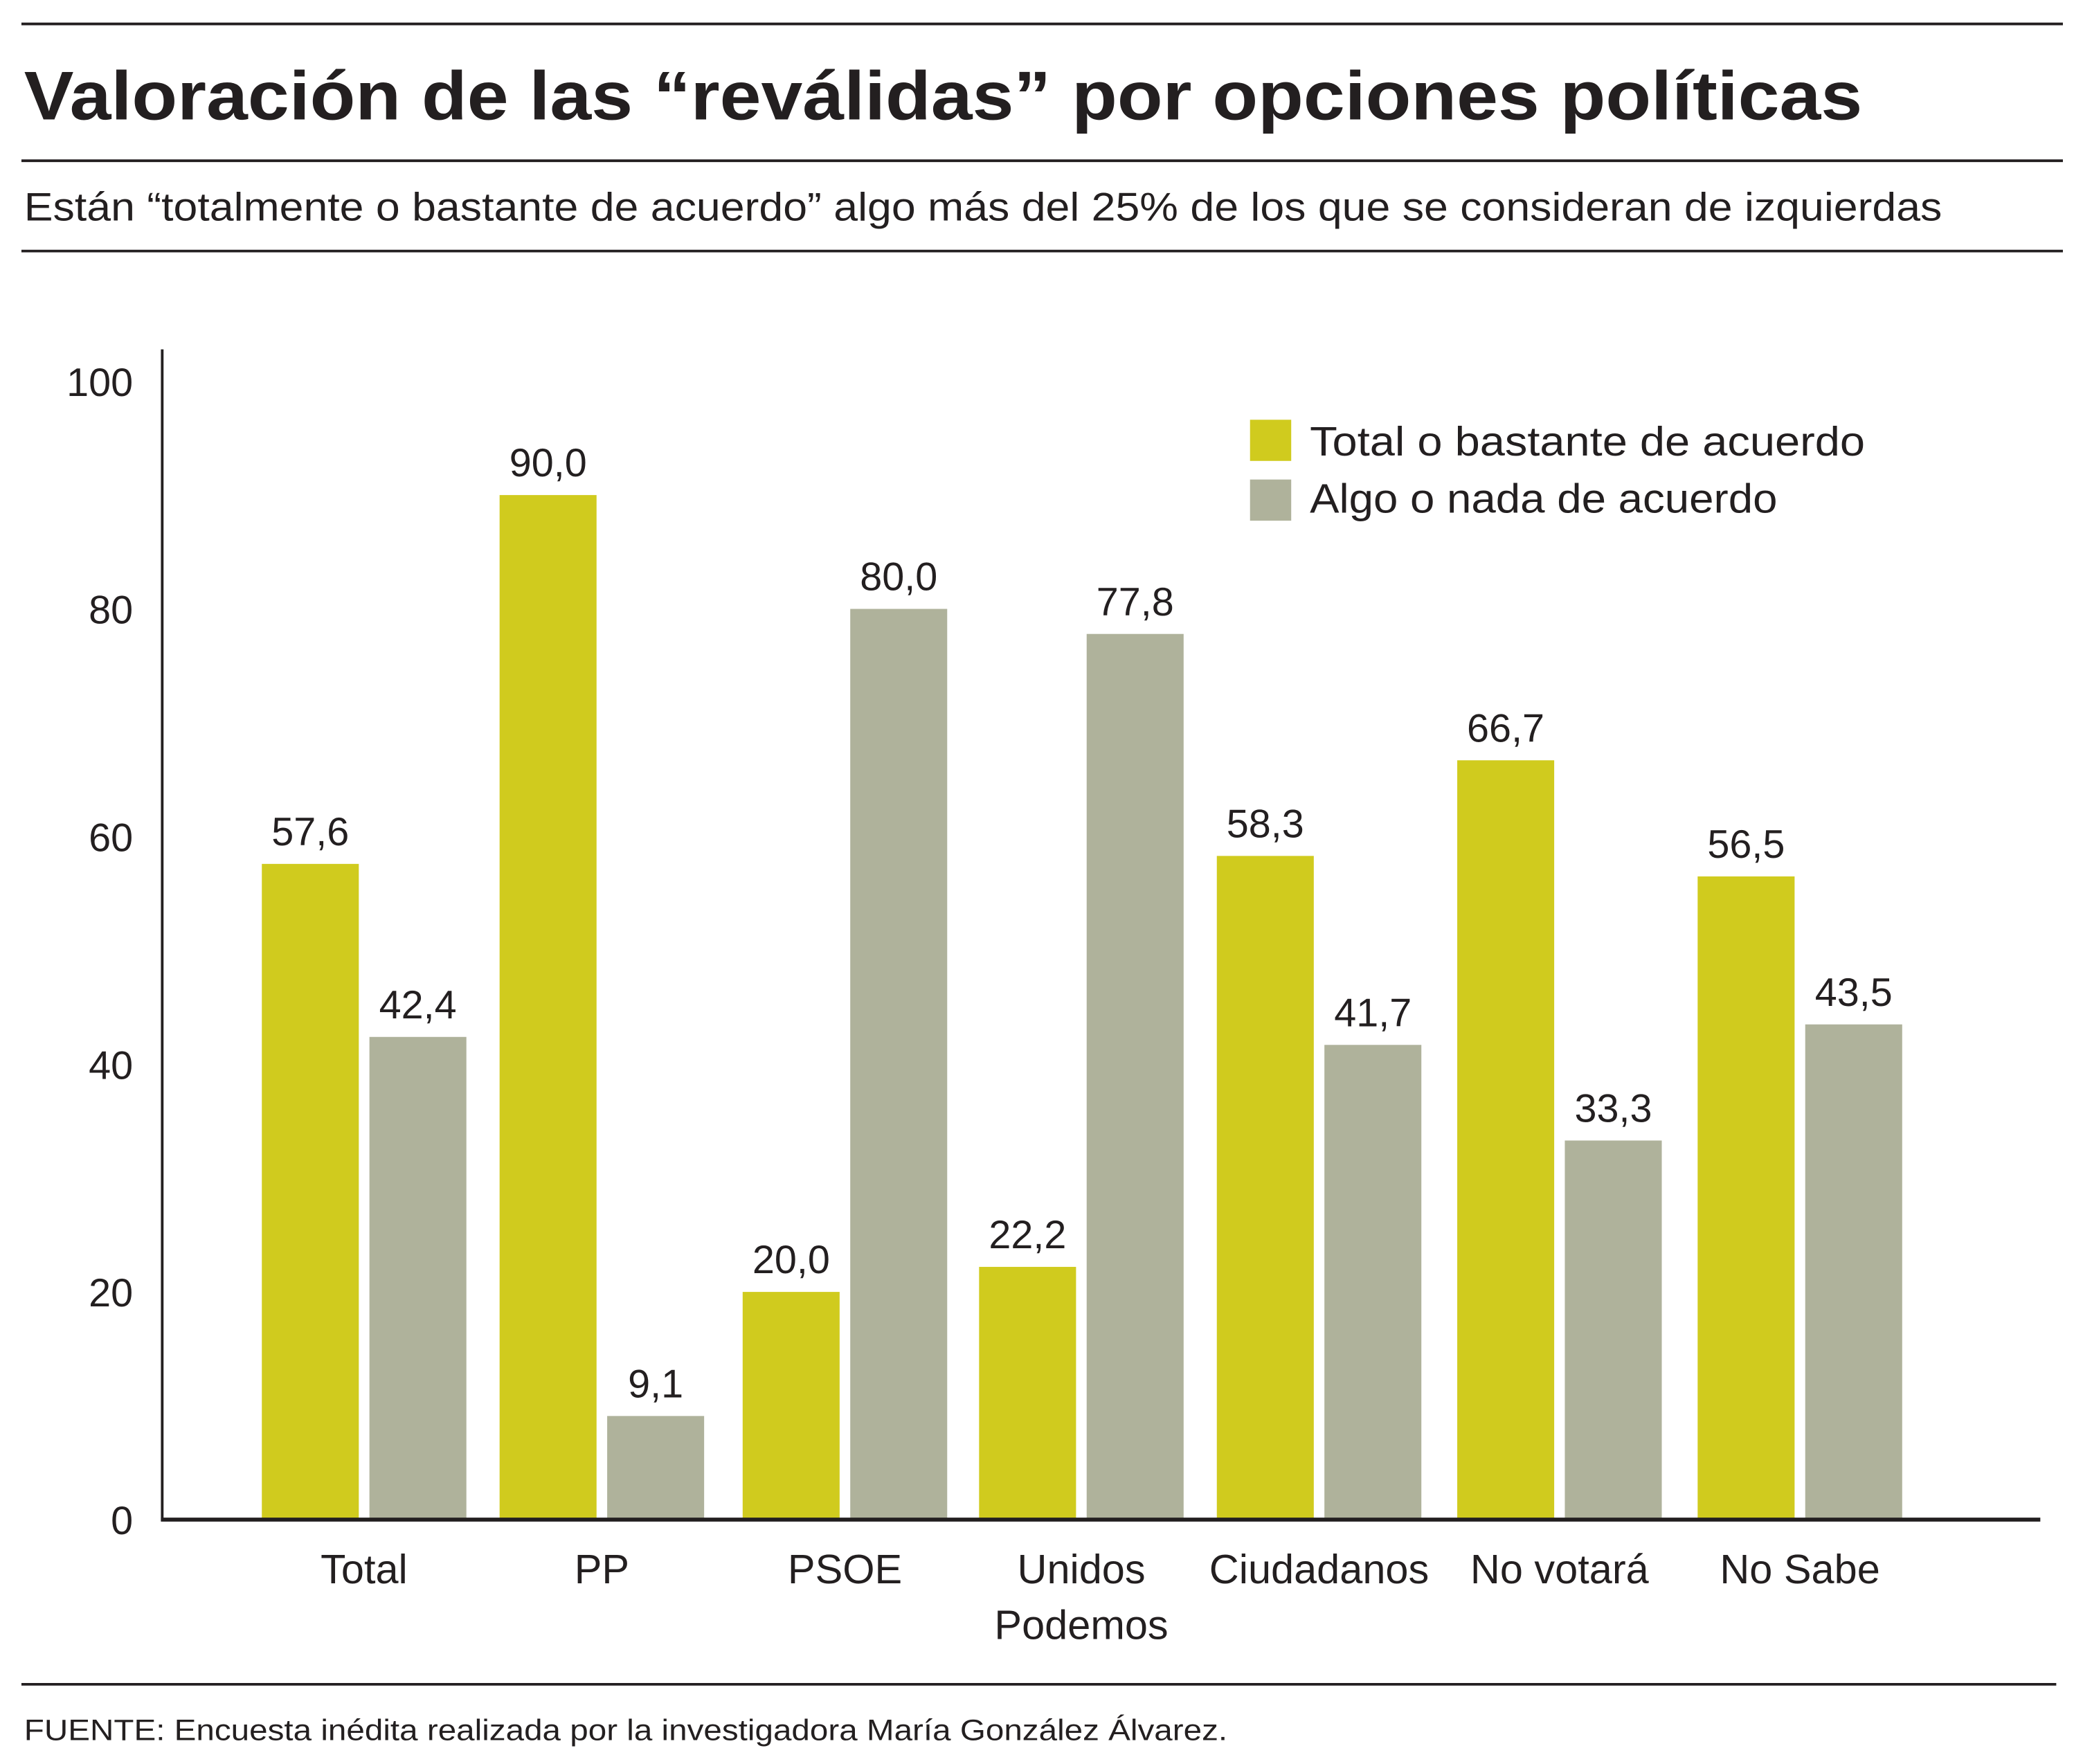 This screenshot has height=1764, width=2083. Describe the element at coordinates (99, 383) in the screenshot. I see `y-tick-label: 100` at that location.